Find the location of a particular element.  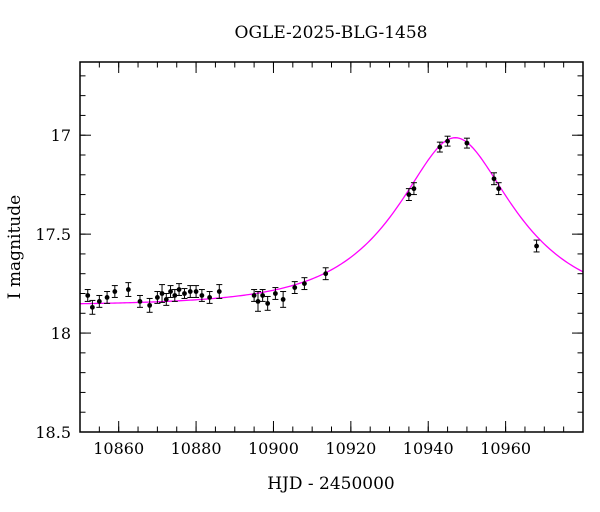

y-tick-label: 18 is located at coordinates (61, 333).